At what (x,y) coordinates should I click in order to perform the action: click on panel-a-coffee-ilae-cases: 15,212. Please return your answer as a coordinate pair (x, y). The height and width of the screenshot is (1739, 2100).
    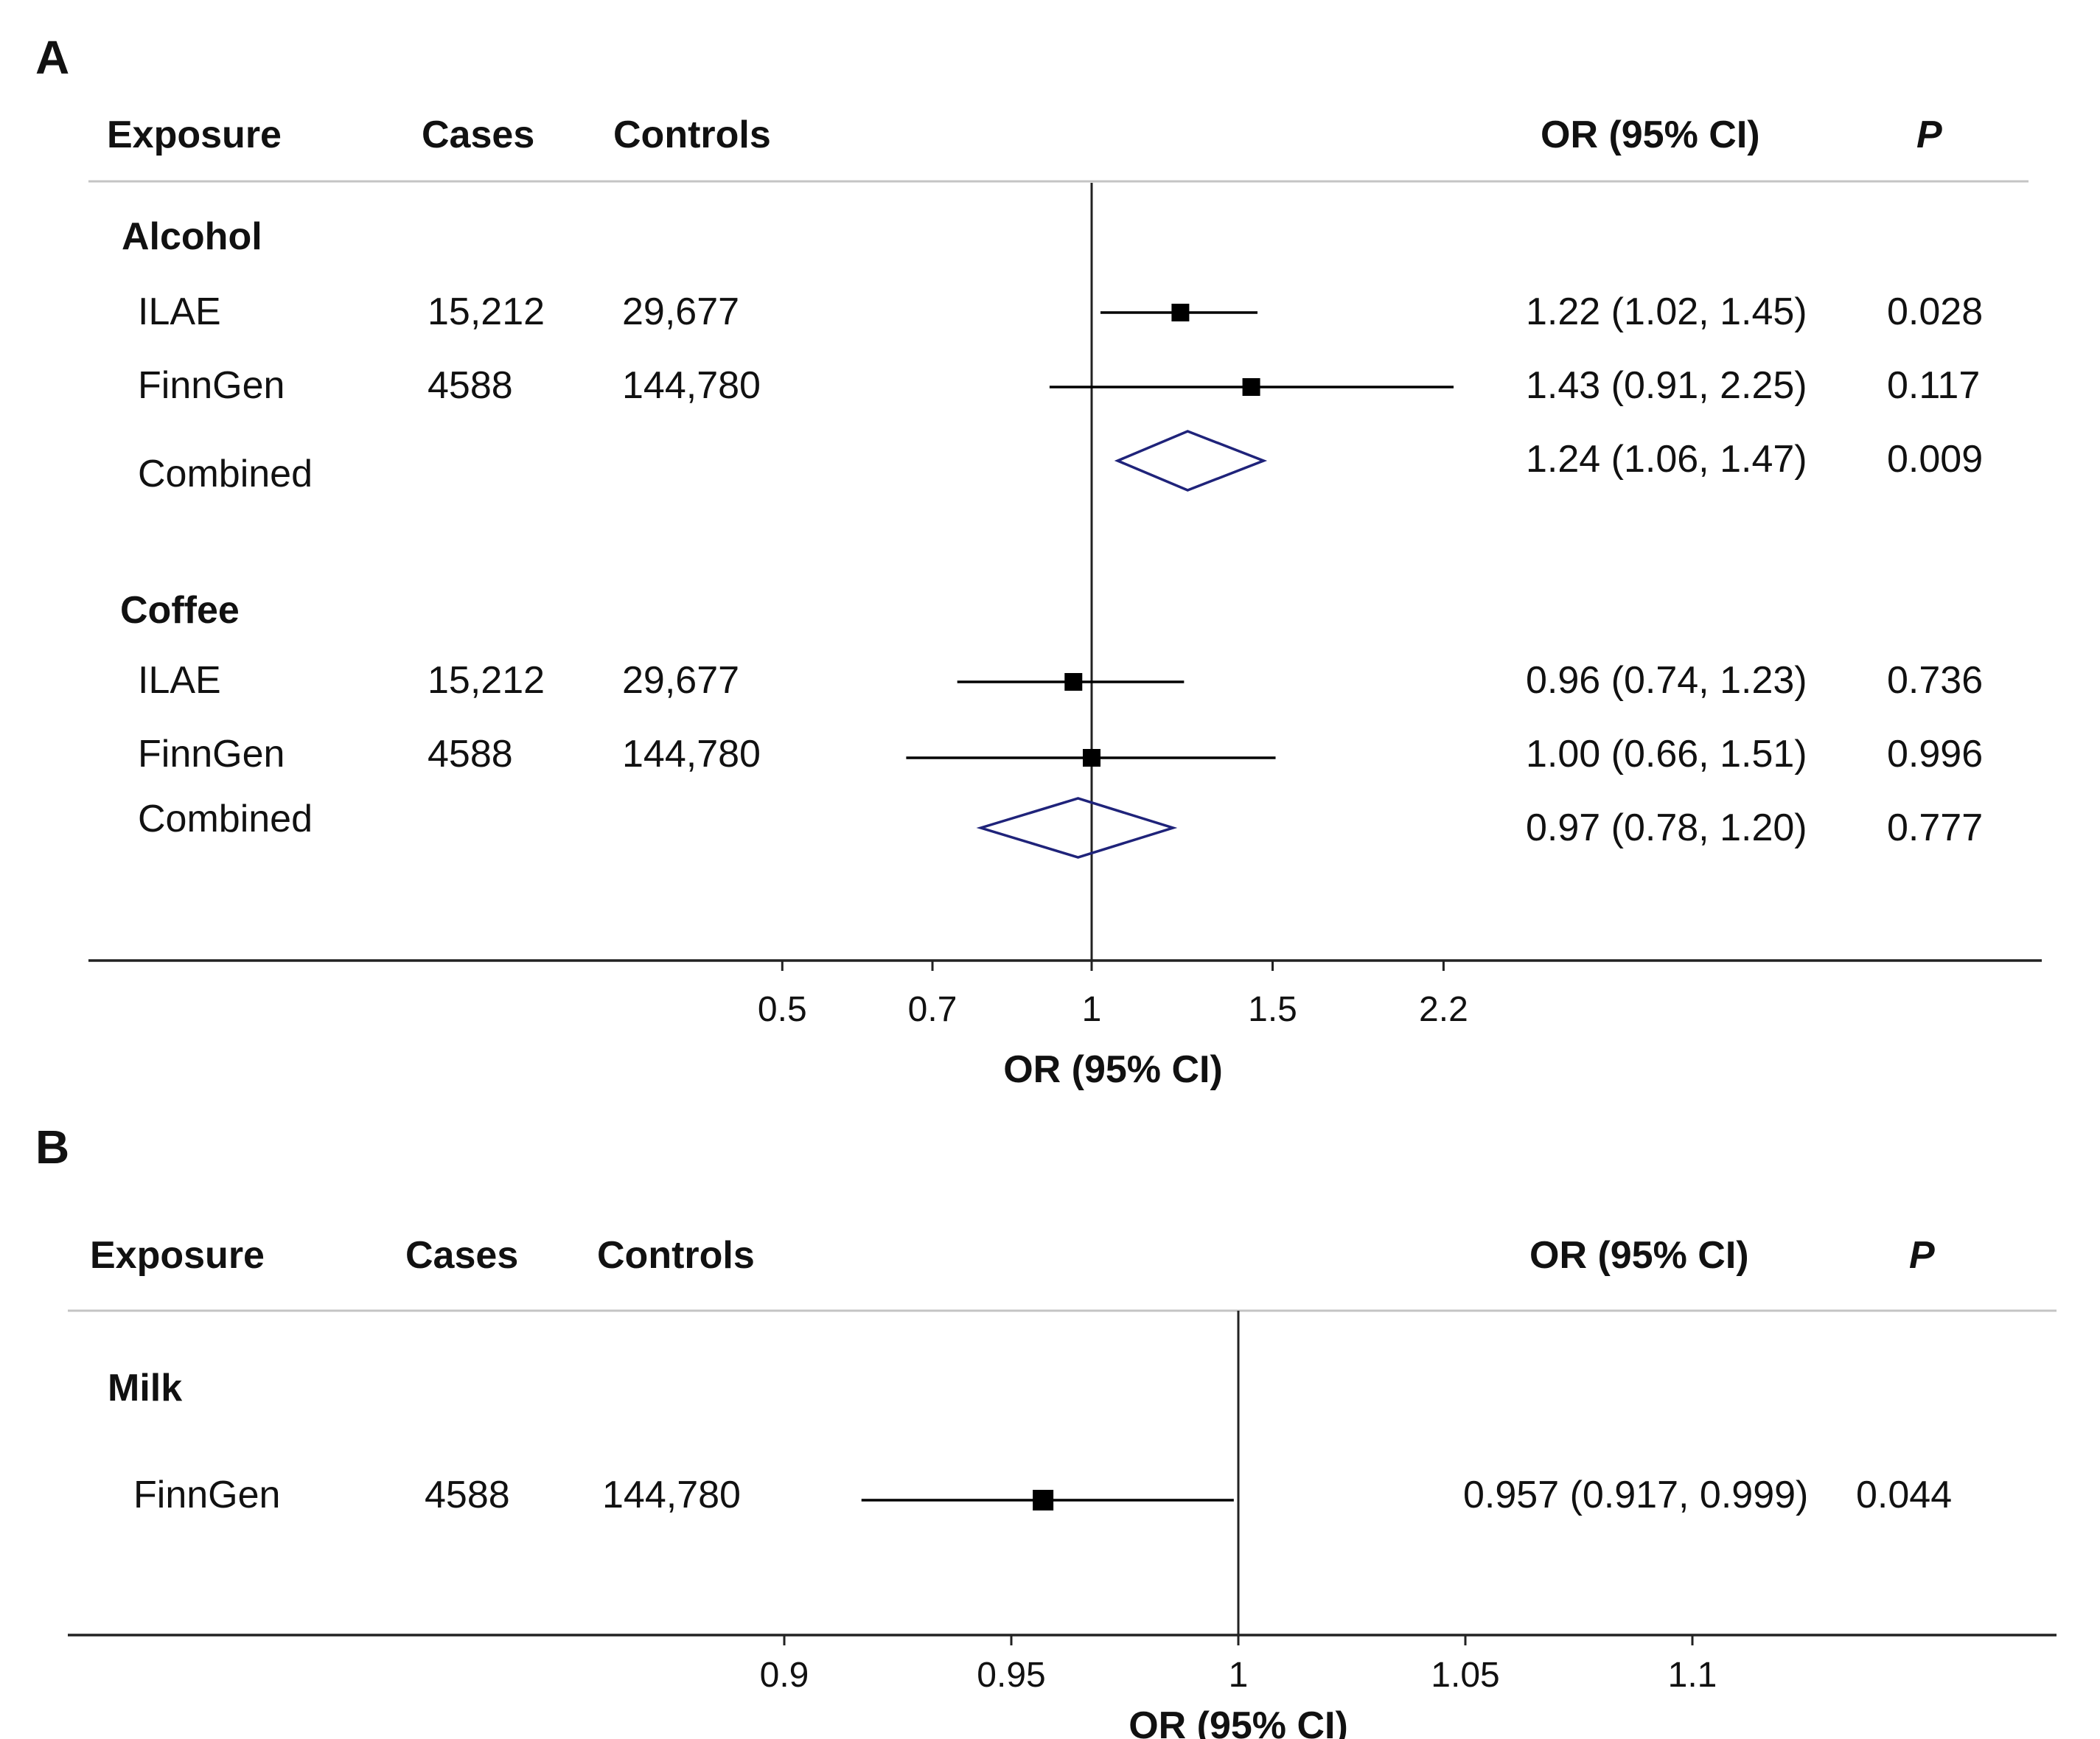
    Looking at the image, I should click on (486, 680).